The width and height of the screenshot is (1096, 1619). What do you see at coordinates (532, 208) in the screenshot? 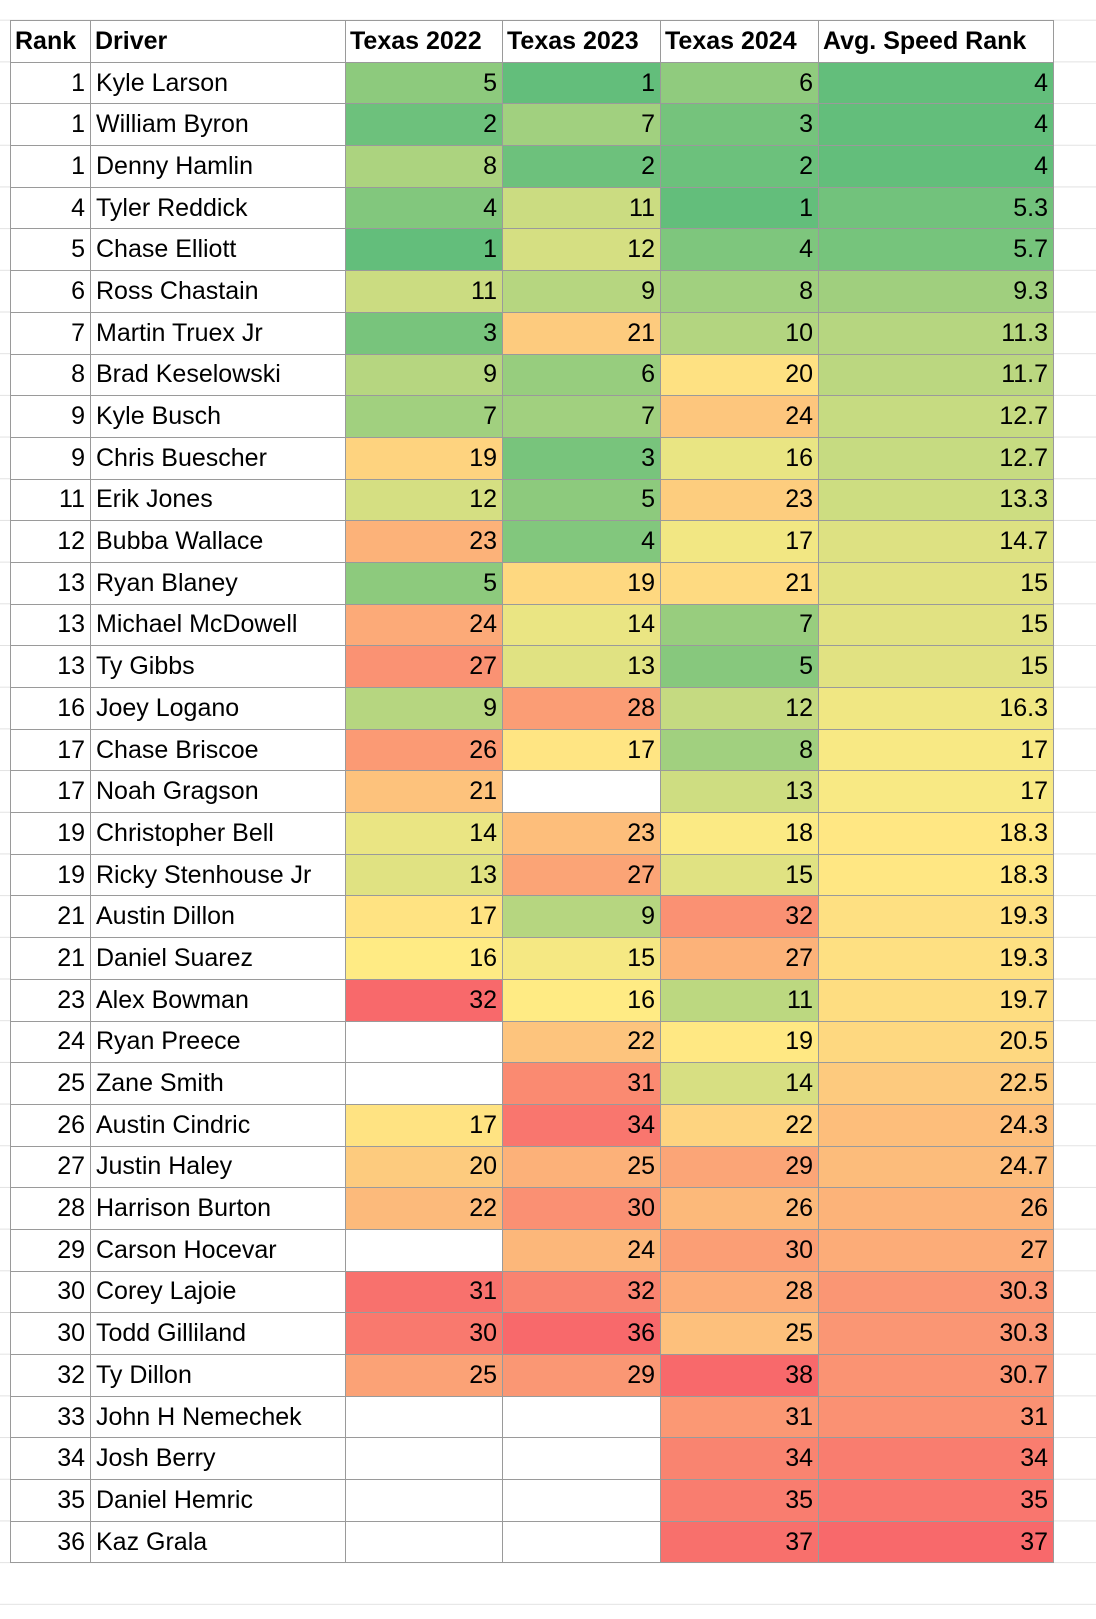
I see `table-row: 4 Tyler Reddick 4 11 1 5.3` at bounding box center [532, 208].